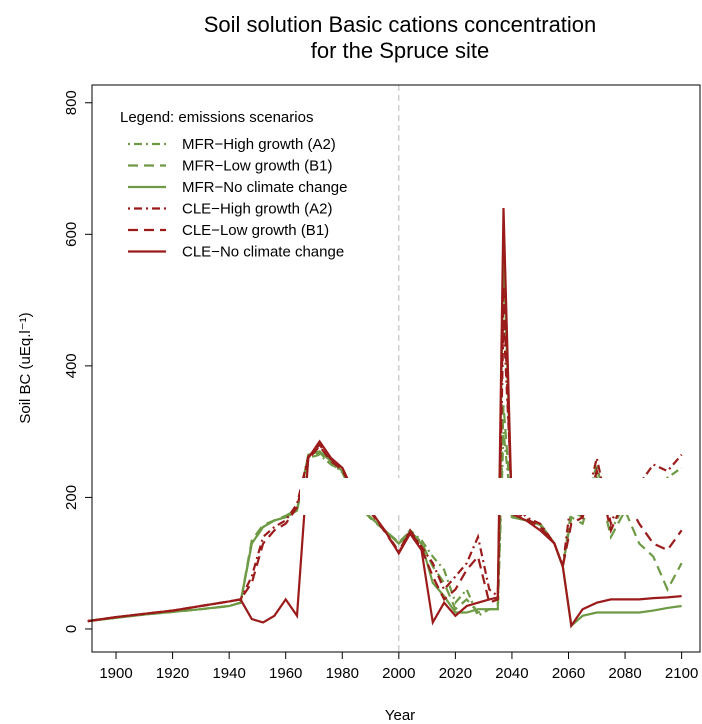 The image size is (702, 724). Describe the element at coordinates (257, 166) in the screenshot. I see `legend-label: MFR−Low growth (B1)` at that location.